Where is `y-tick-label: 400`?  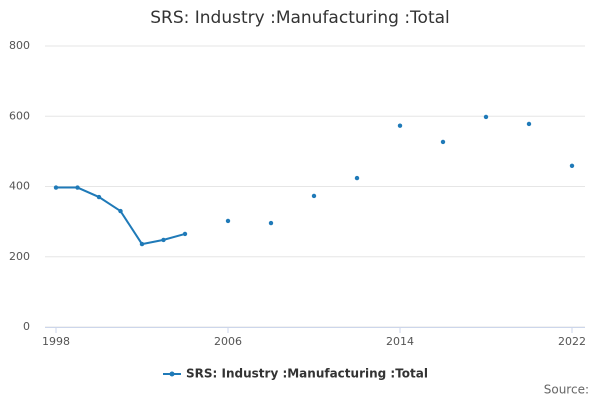
y-tick-label: 400 is located at coordinates (19, 186).